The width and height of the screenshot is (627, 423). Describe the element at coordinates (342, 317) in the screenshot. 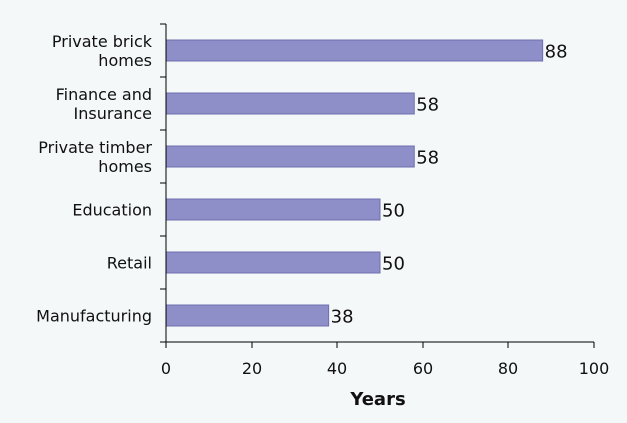

I see `bar-value-label: 38` at that location.